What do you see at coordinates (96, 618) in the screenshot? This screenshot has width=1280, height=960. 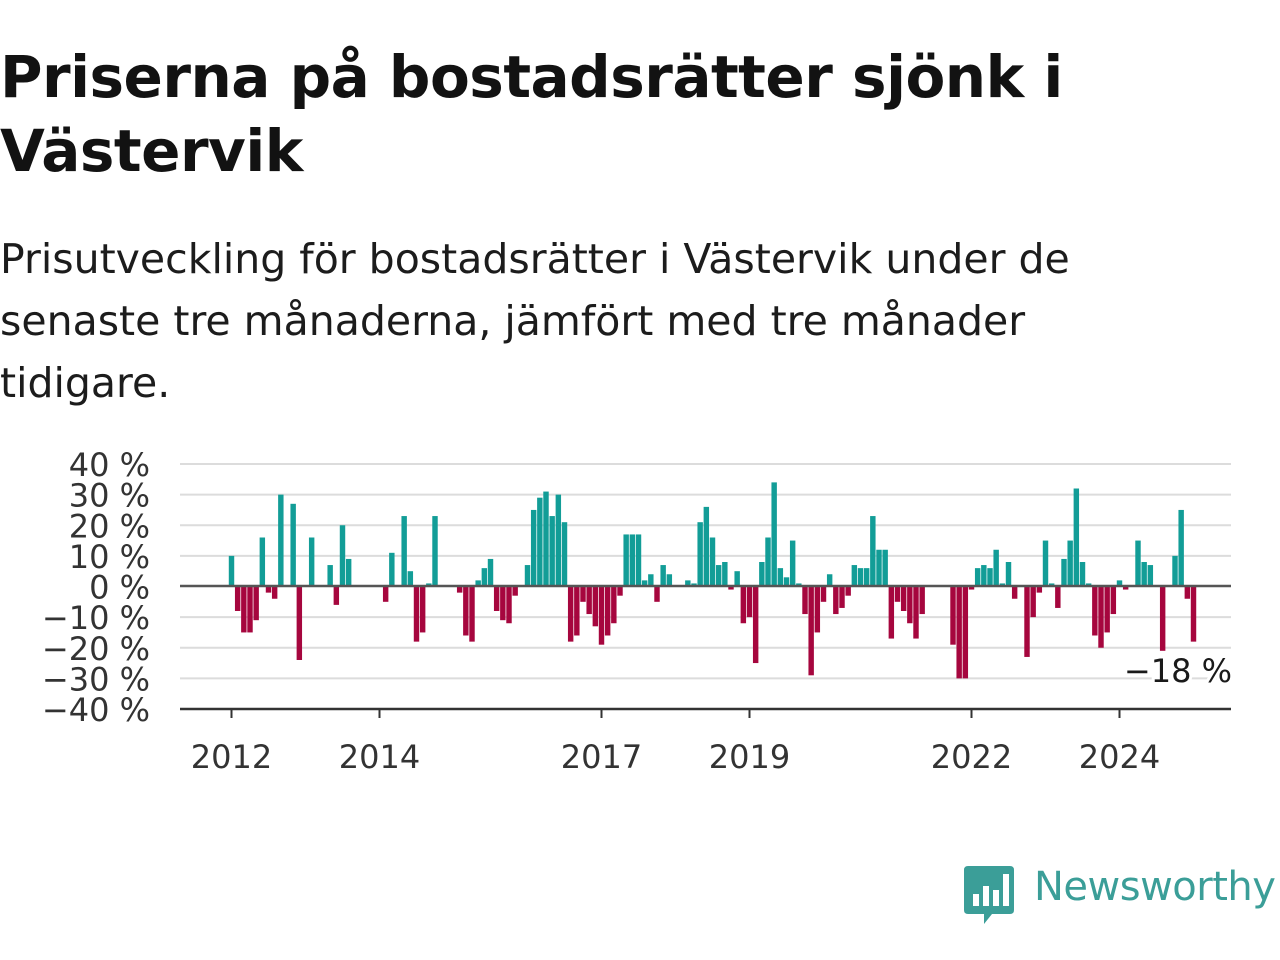 I see `y-tick-label: −10 %` at bounding box center [96, 618].